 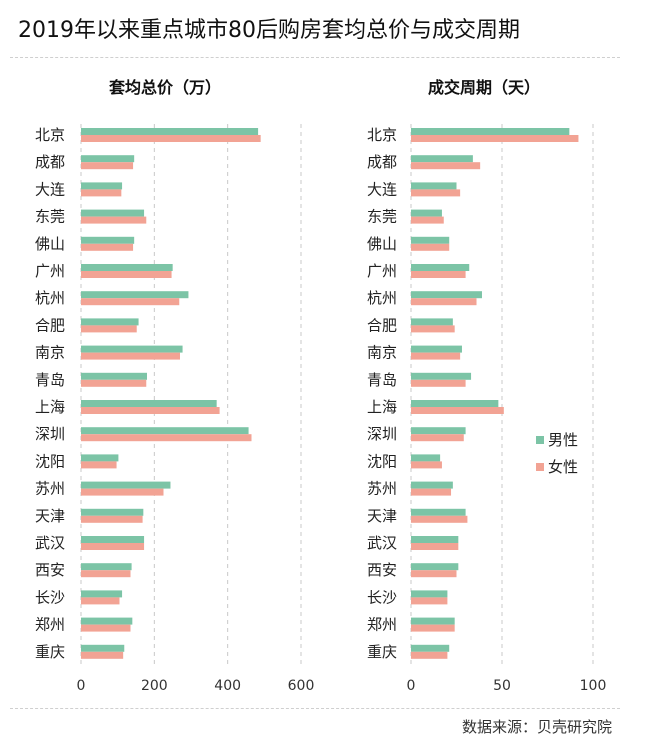 I want to click on price-category-label: 苏州, so click(x=50, y=489).